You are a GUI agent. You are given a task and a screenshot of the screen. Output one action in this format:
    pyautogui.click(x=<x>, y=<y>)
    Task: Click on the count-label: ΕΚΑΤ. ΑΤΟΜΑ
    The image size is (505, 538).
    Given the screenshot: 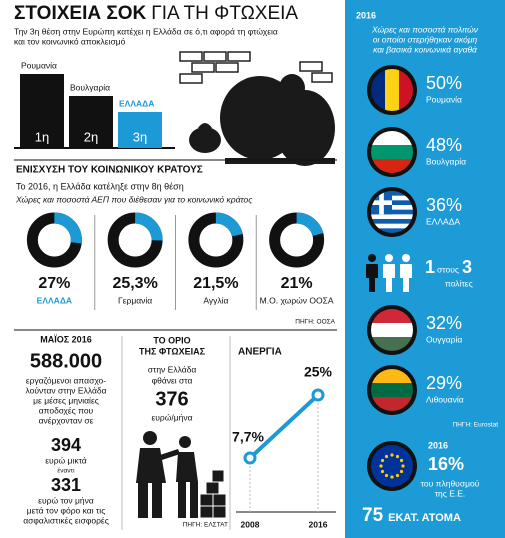 What is the action you would take?
    pyautogui.click(x=424, y=518)
    